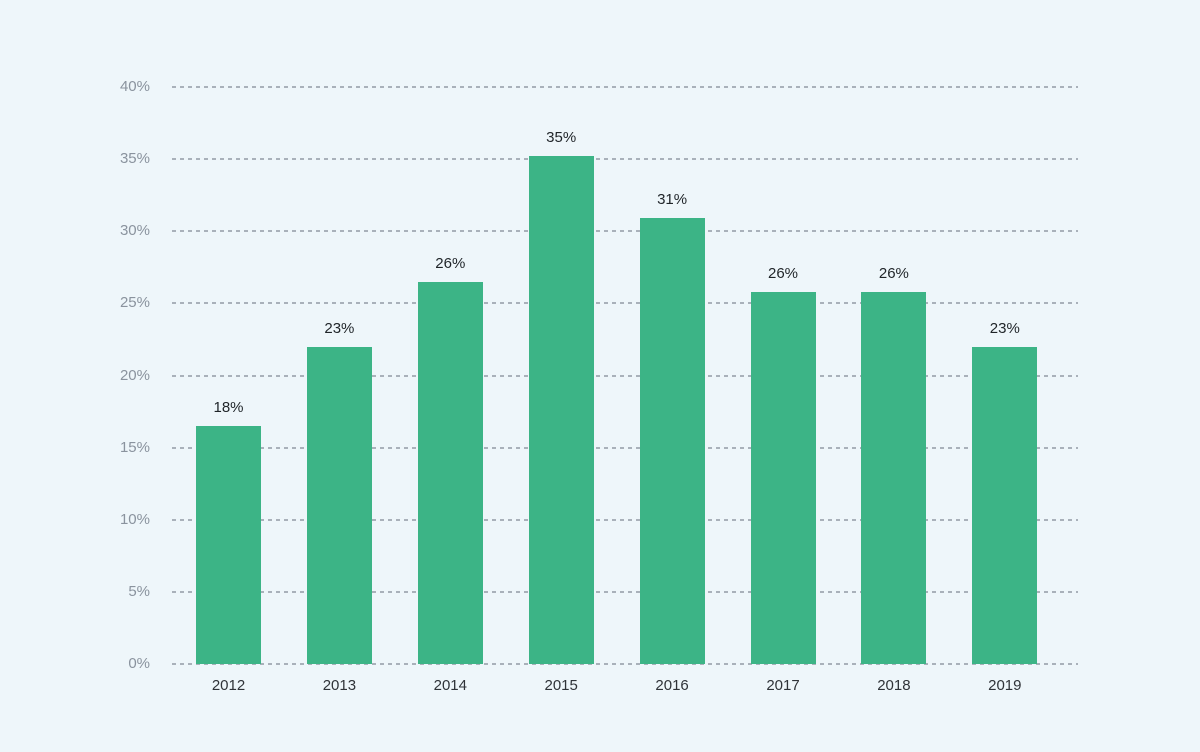  Describe the element at coordinates (450, 263) in the screenshot. I see `bar-value-label-2014: 26%` at that location.